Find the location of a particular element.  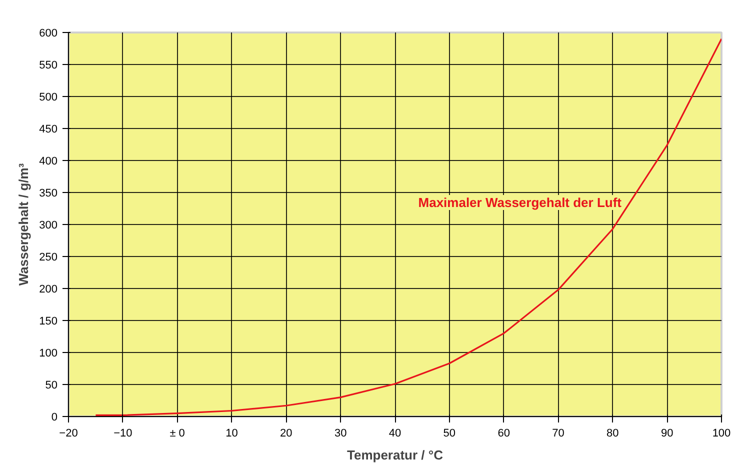

x-tick-label: 20 is located at coordinates (286, 434).